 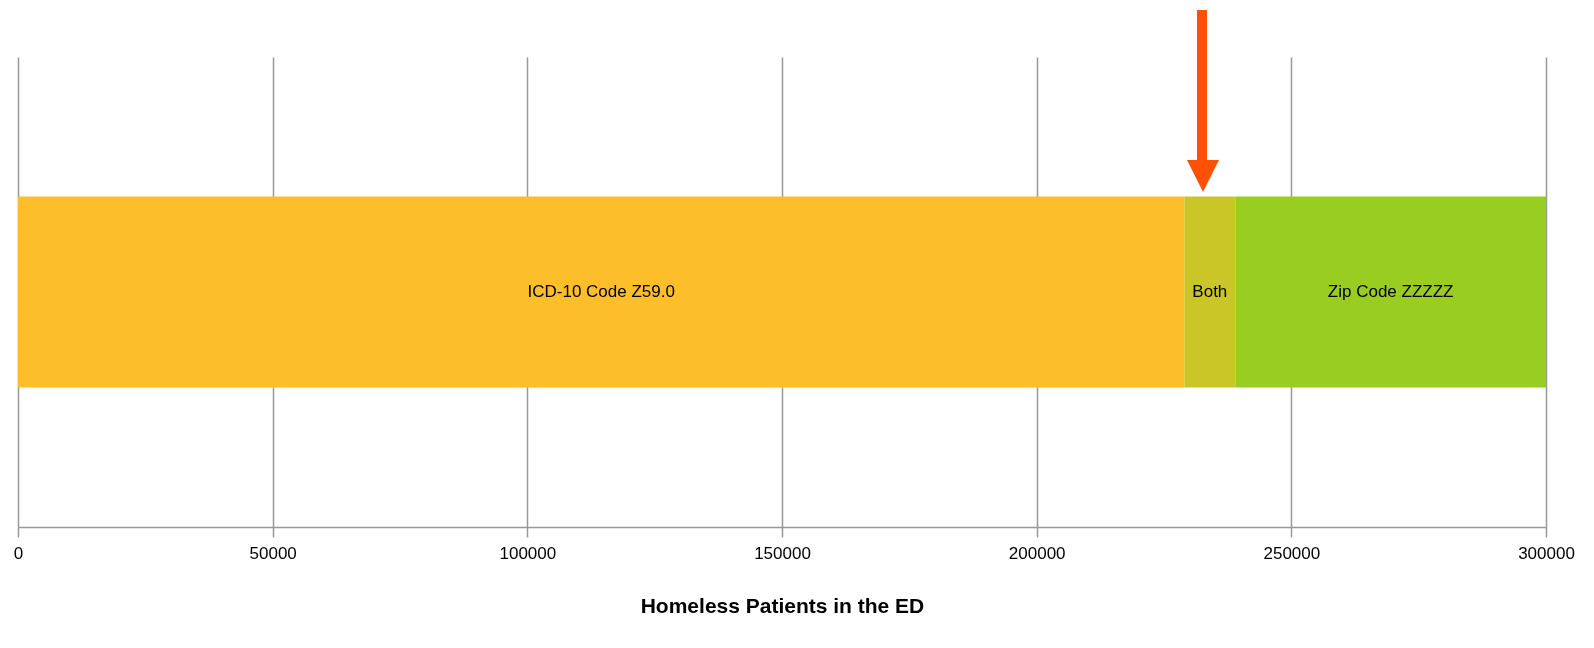 I want to click on x-tick-label: 200000, so click(x=1037, y=553).